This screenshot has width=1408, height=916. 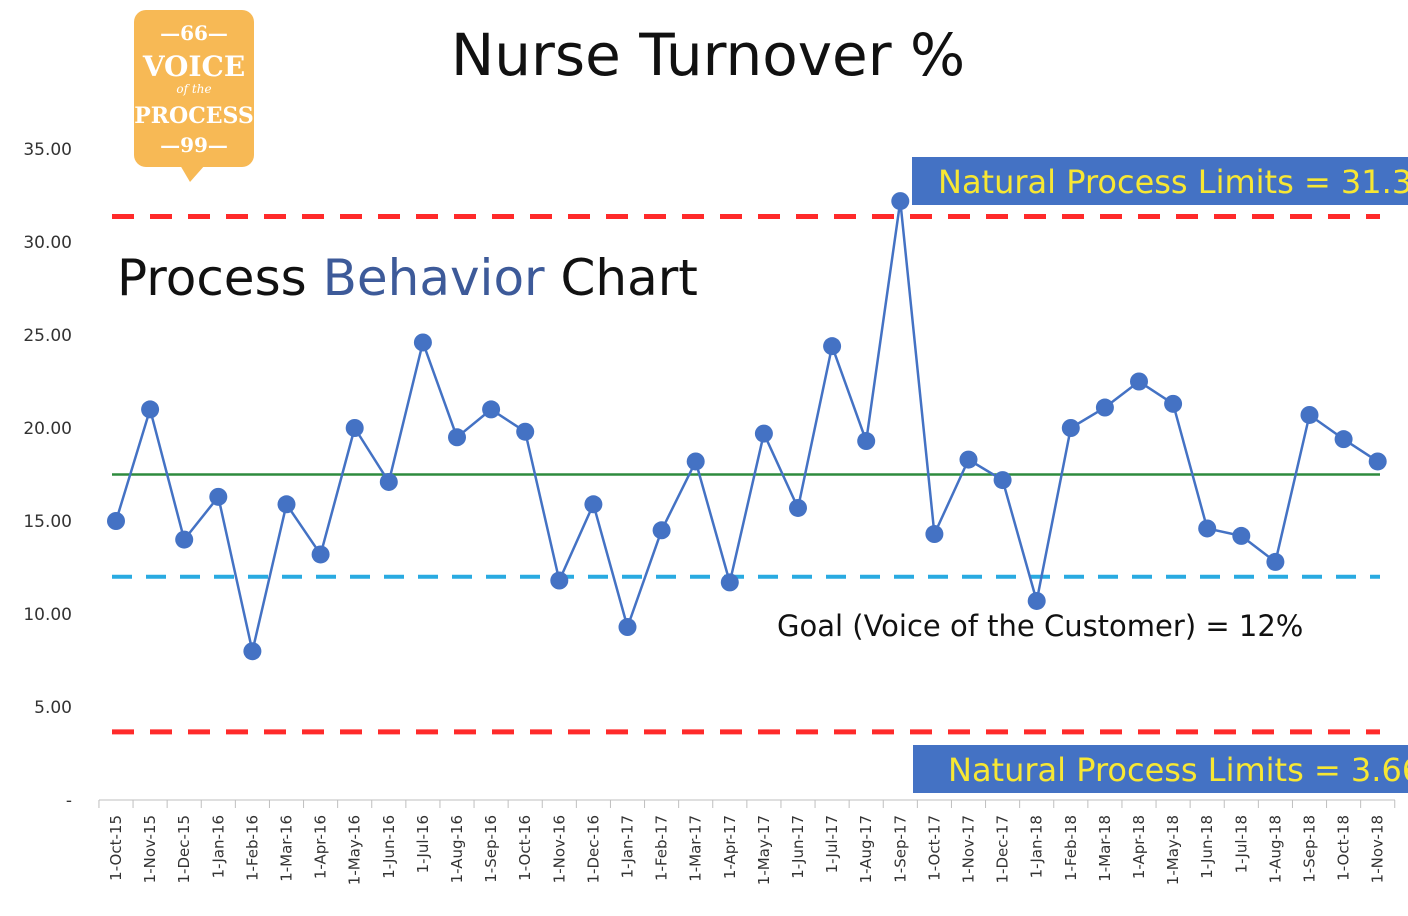 What do you see at coordinates (1139, 847) in the screenshot?
I see `x-tick-label: 1-Apr-18` at bounding box center [1139, 847].